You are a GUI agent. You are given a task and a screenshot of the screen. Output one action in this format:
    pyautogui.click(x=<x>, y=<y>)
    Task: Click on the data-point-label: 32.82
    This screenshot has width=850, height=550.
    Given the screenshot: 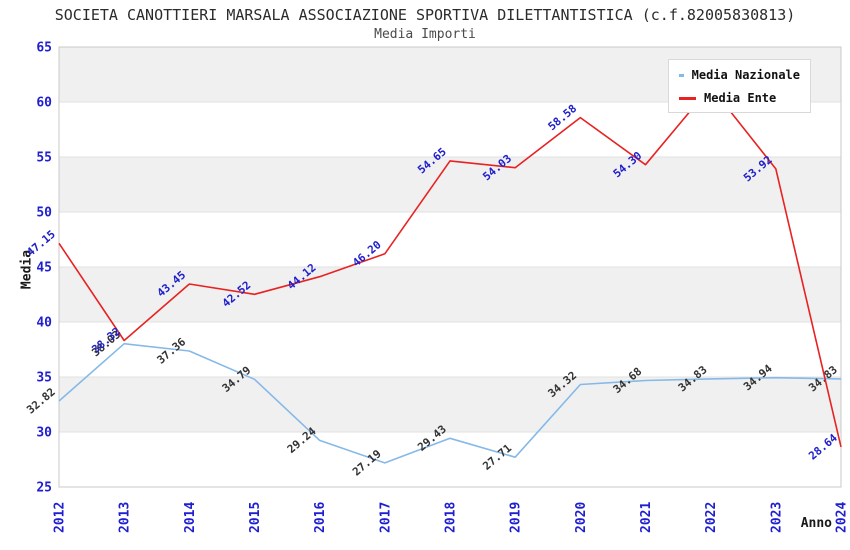 What is the action you would take?
    pyautogui.click(x=41, y=400)
    